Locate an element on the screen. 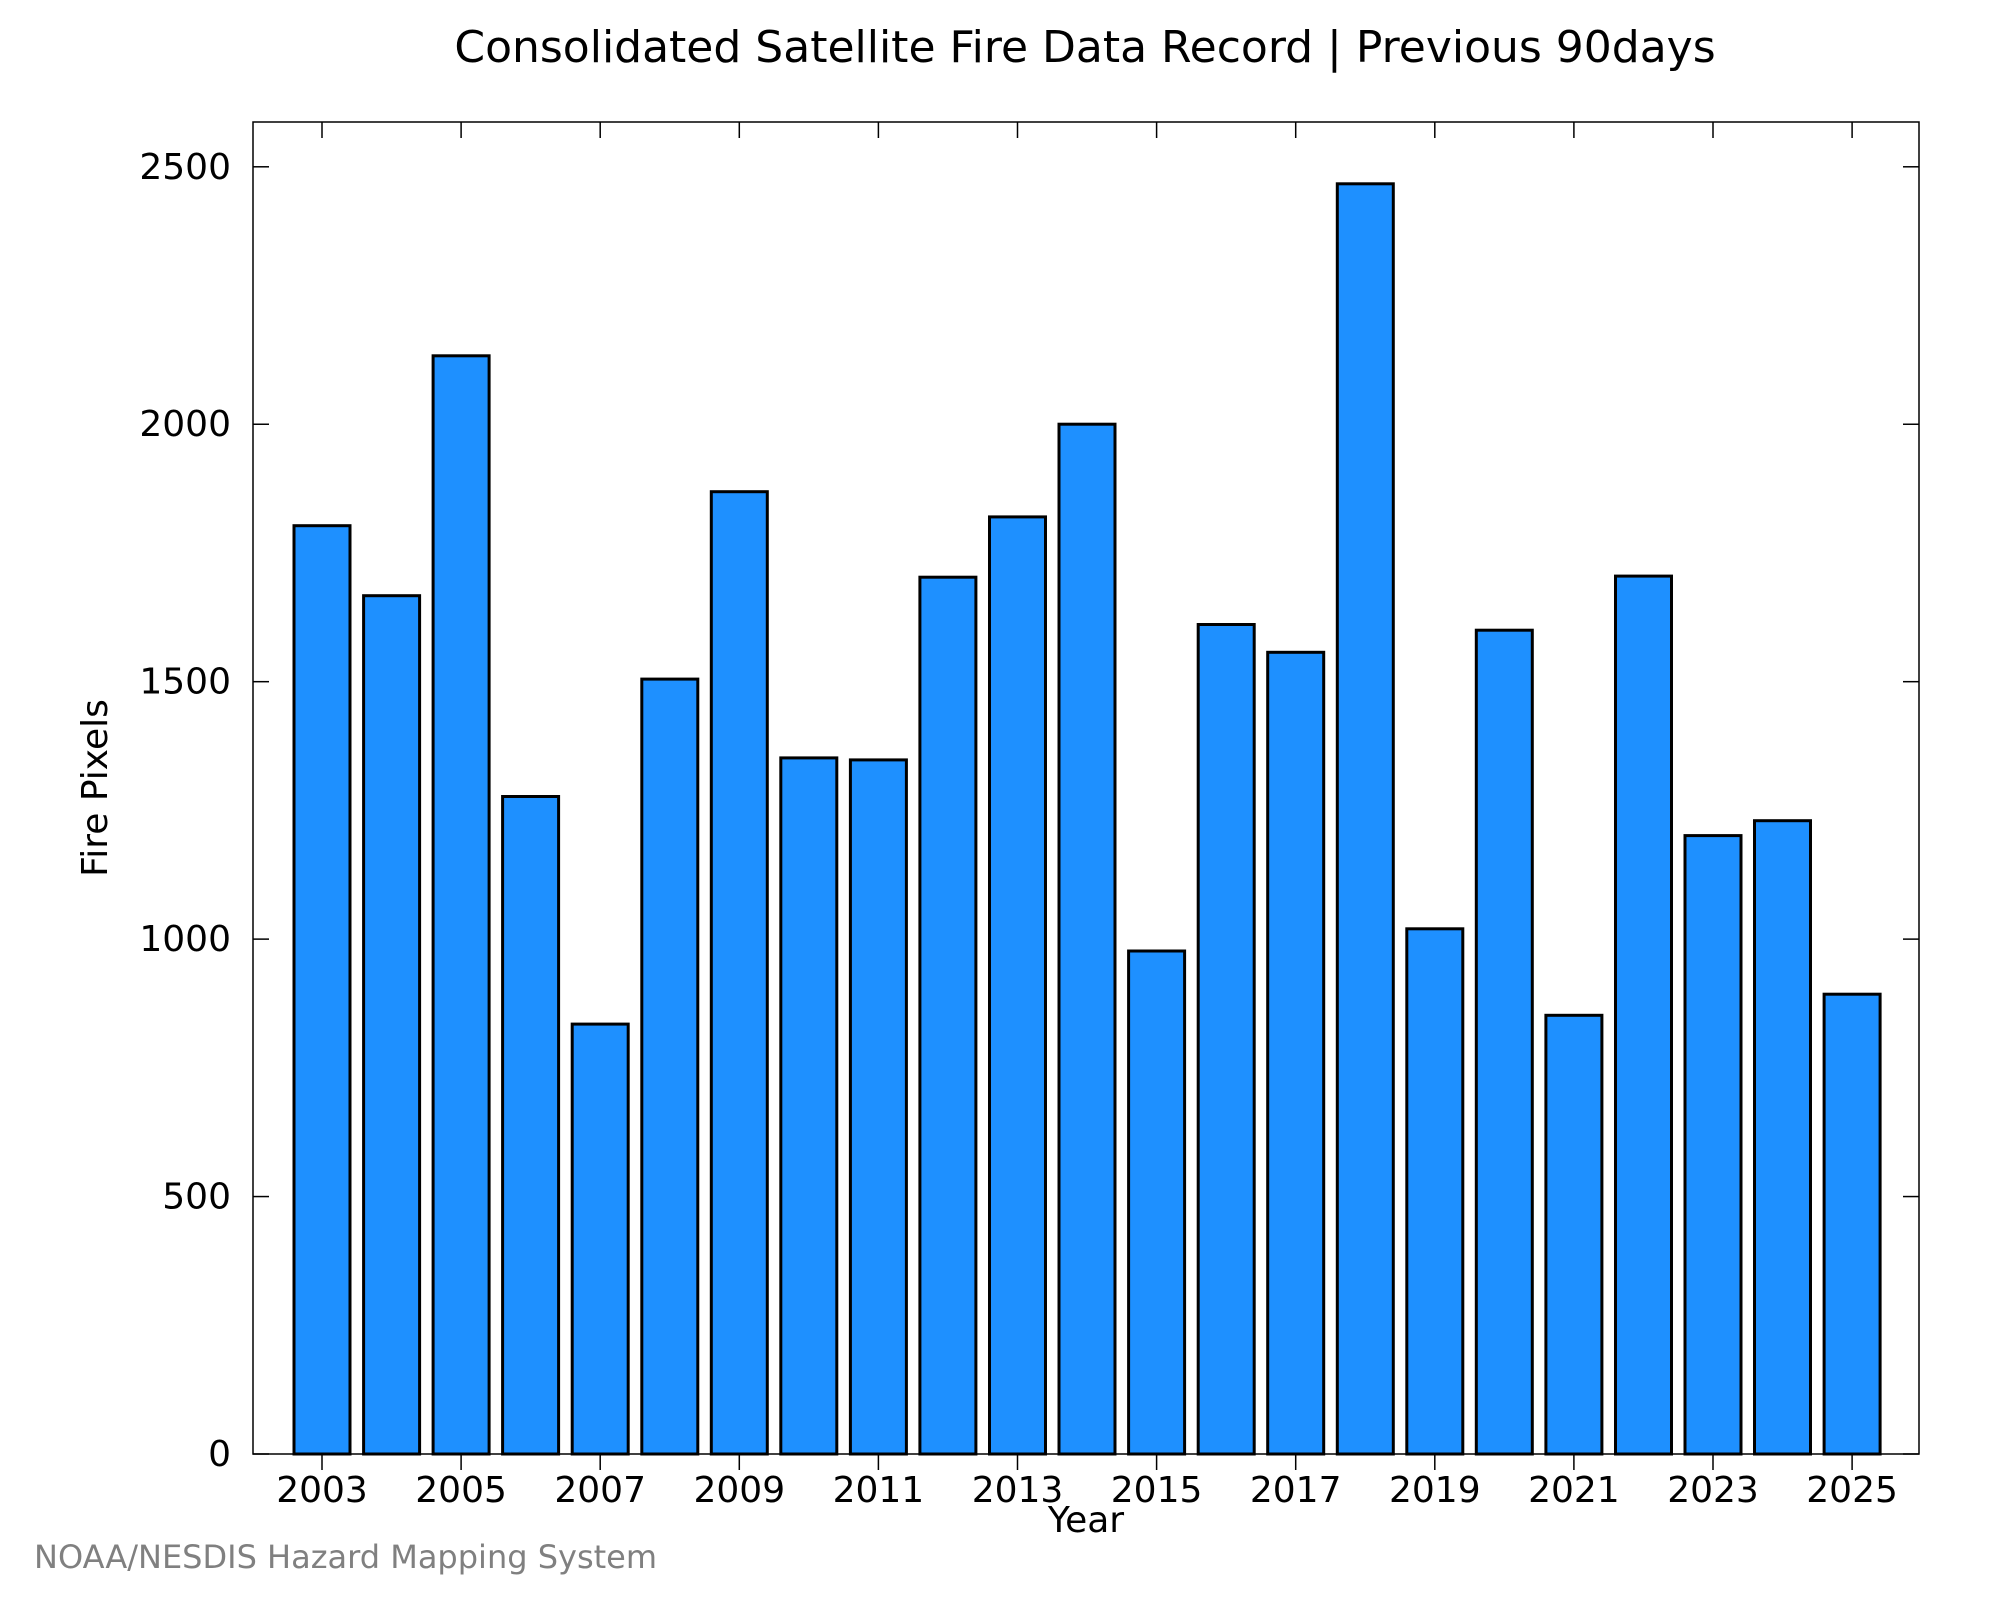  x-tick-label: 2017 is located at coordinates (1296, 1490).